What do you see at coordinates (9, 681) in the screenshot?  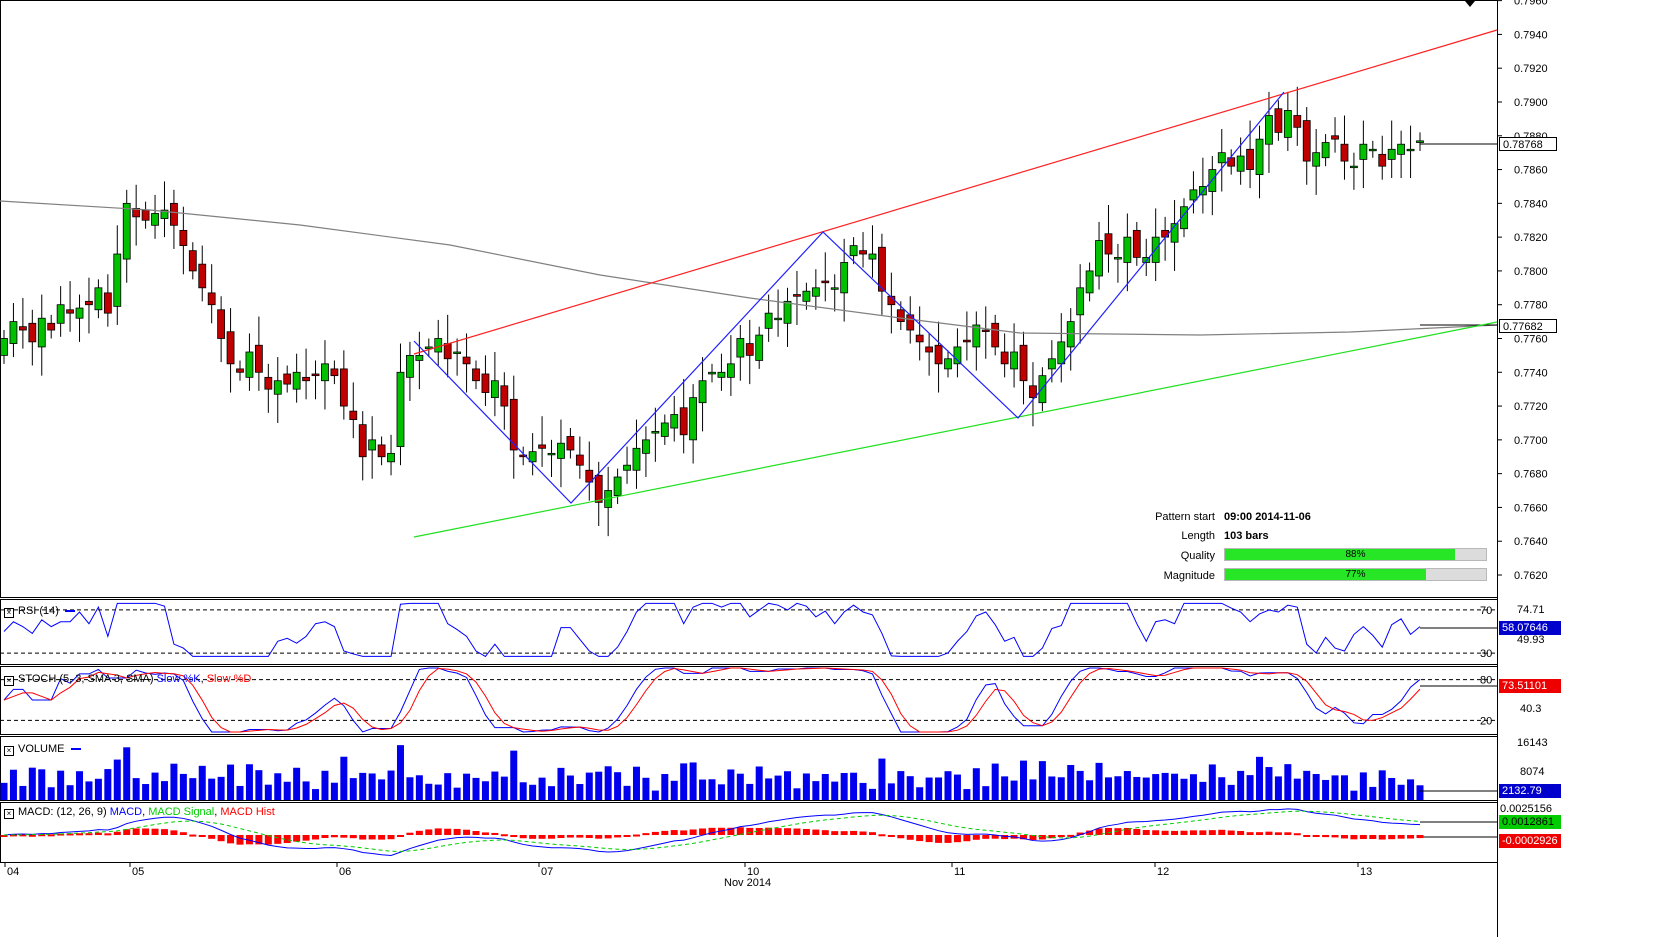 I see `close-stoch-icon: ×` at bounding box center [9, 681].